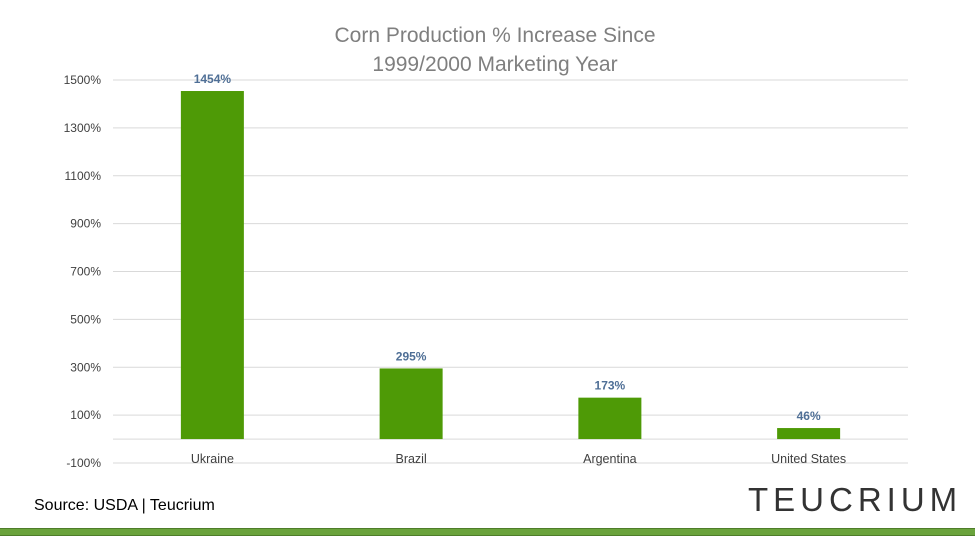  What do you see at coordinates (83, 80) in the screenshot?
I see `y-tick-label: 1500%` at bounding box center [83, 80].